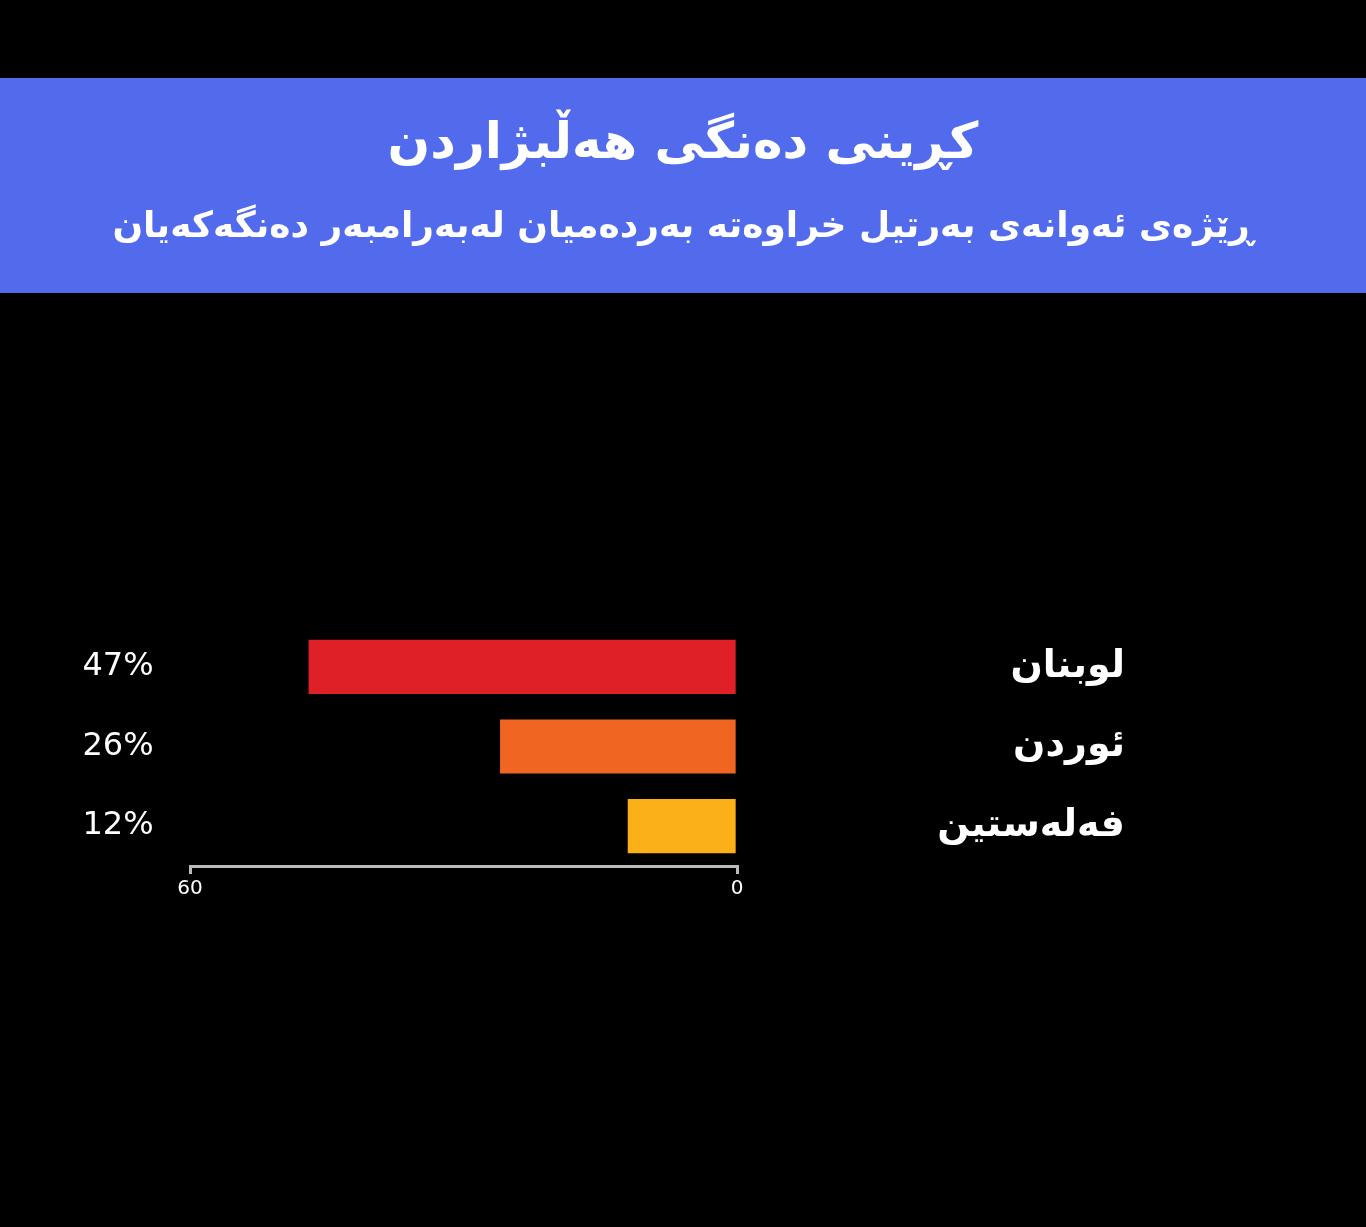 The image size is (1366, 1227). What do you see at coordinates (1067, 663) in the screenshot?
I see `y-tick-label: لوبنان` at bounding box center [1067, 663].